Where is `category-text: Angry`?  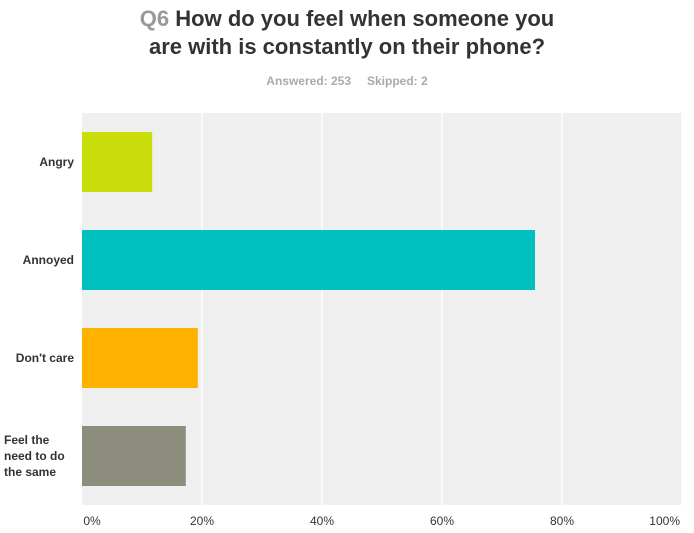 category-text: Angry is located at coordinates (56, 162).